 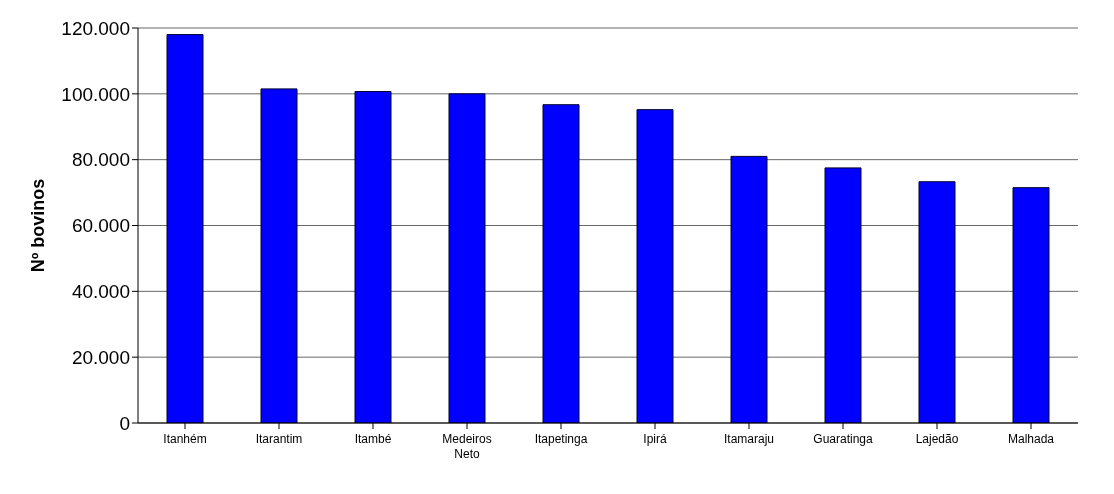 What do you see at coordinates (937, 439) in the screenshot?
I see `x-tick-label: Lajedão` at bounding box center [937, 439].